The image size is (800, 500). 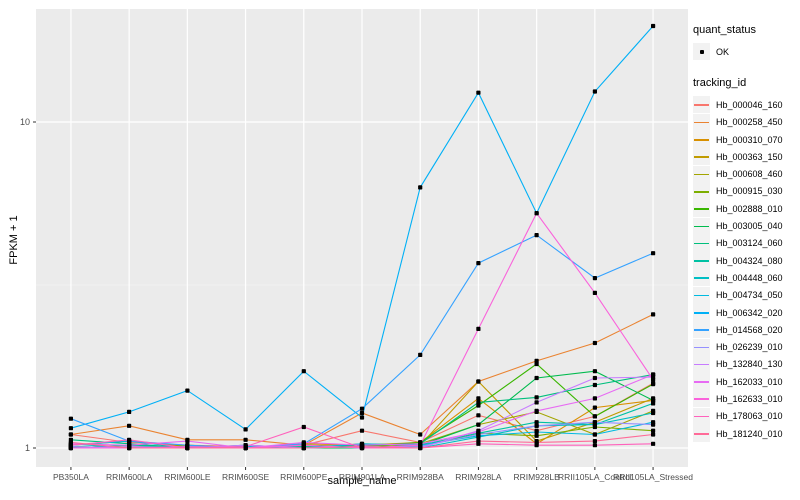 I want to click on legend-item-label: Hb_026239_010, so click(x=749, y=347).